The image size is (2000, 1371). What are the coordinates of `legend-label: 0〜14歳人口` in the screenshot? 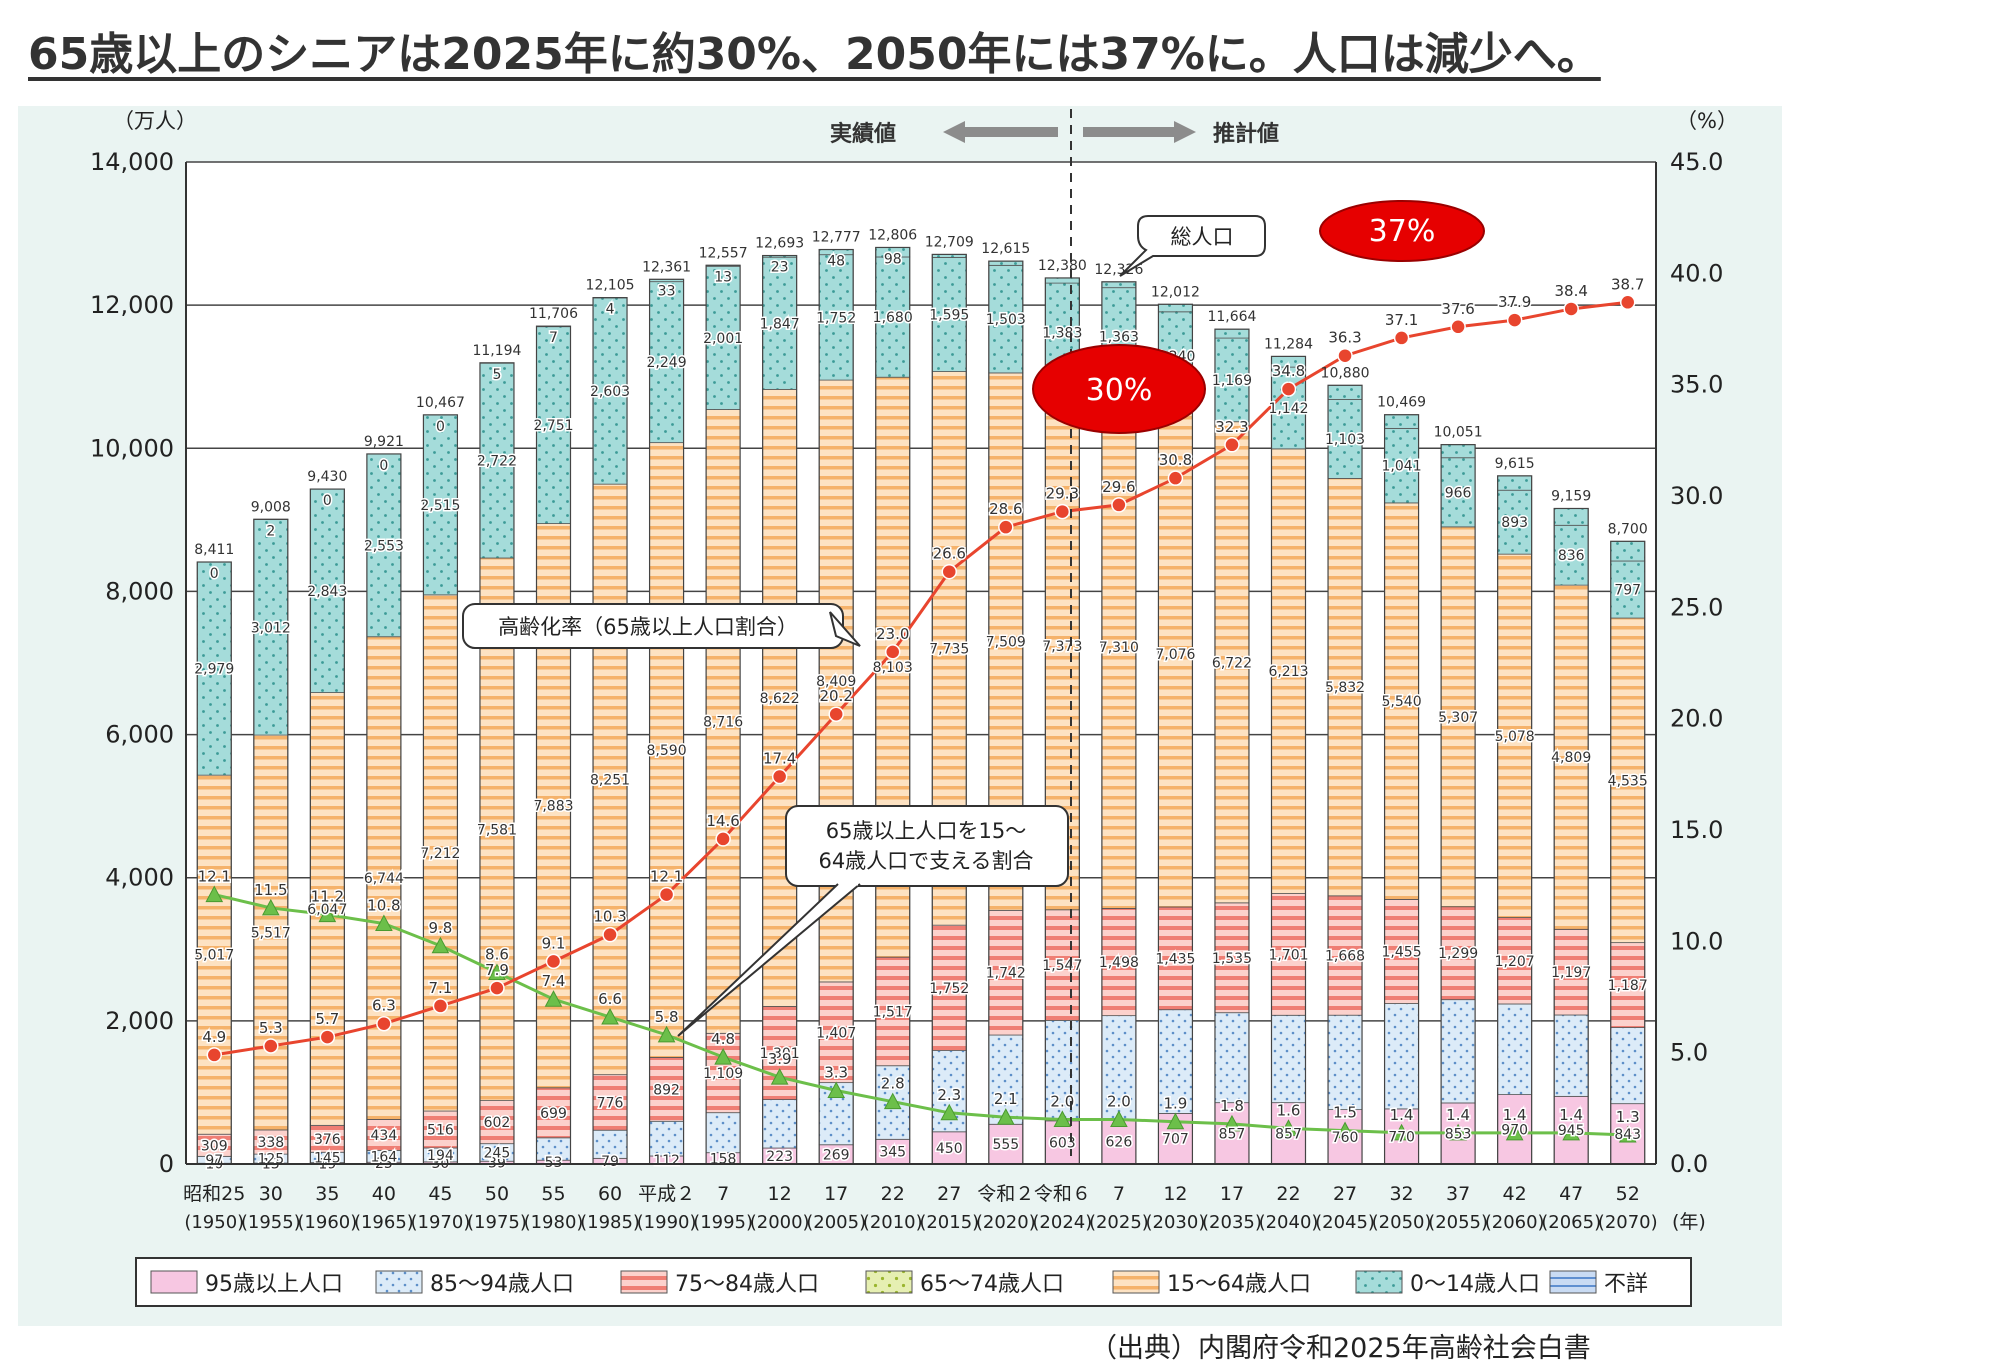 It's located at (1475, 1284).